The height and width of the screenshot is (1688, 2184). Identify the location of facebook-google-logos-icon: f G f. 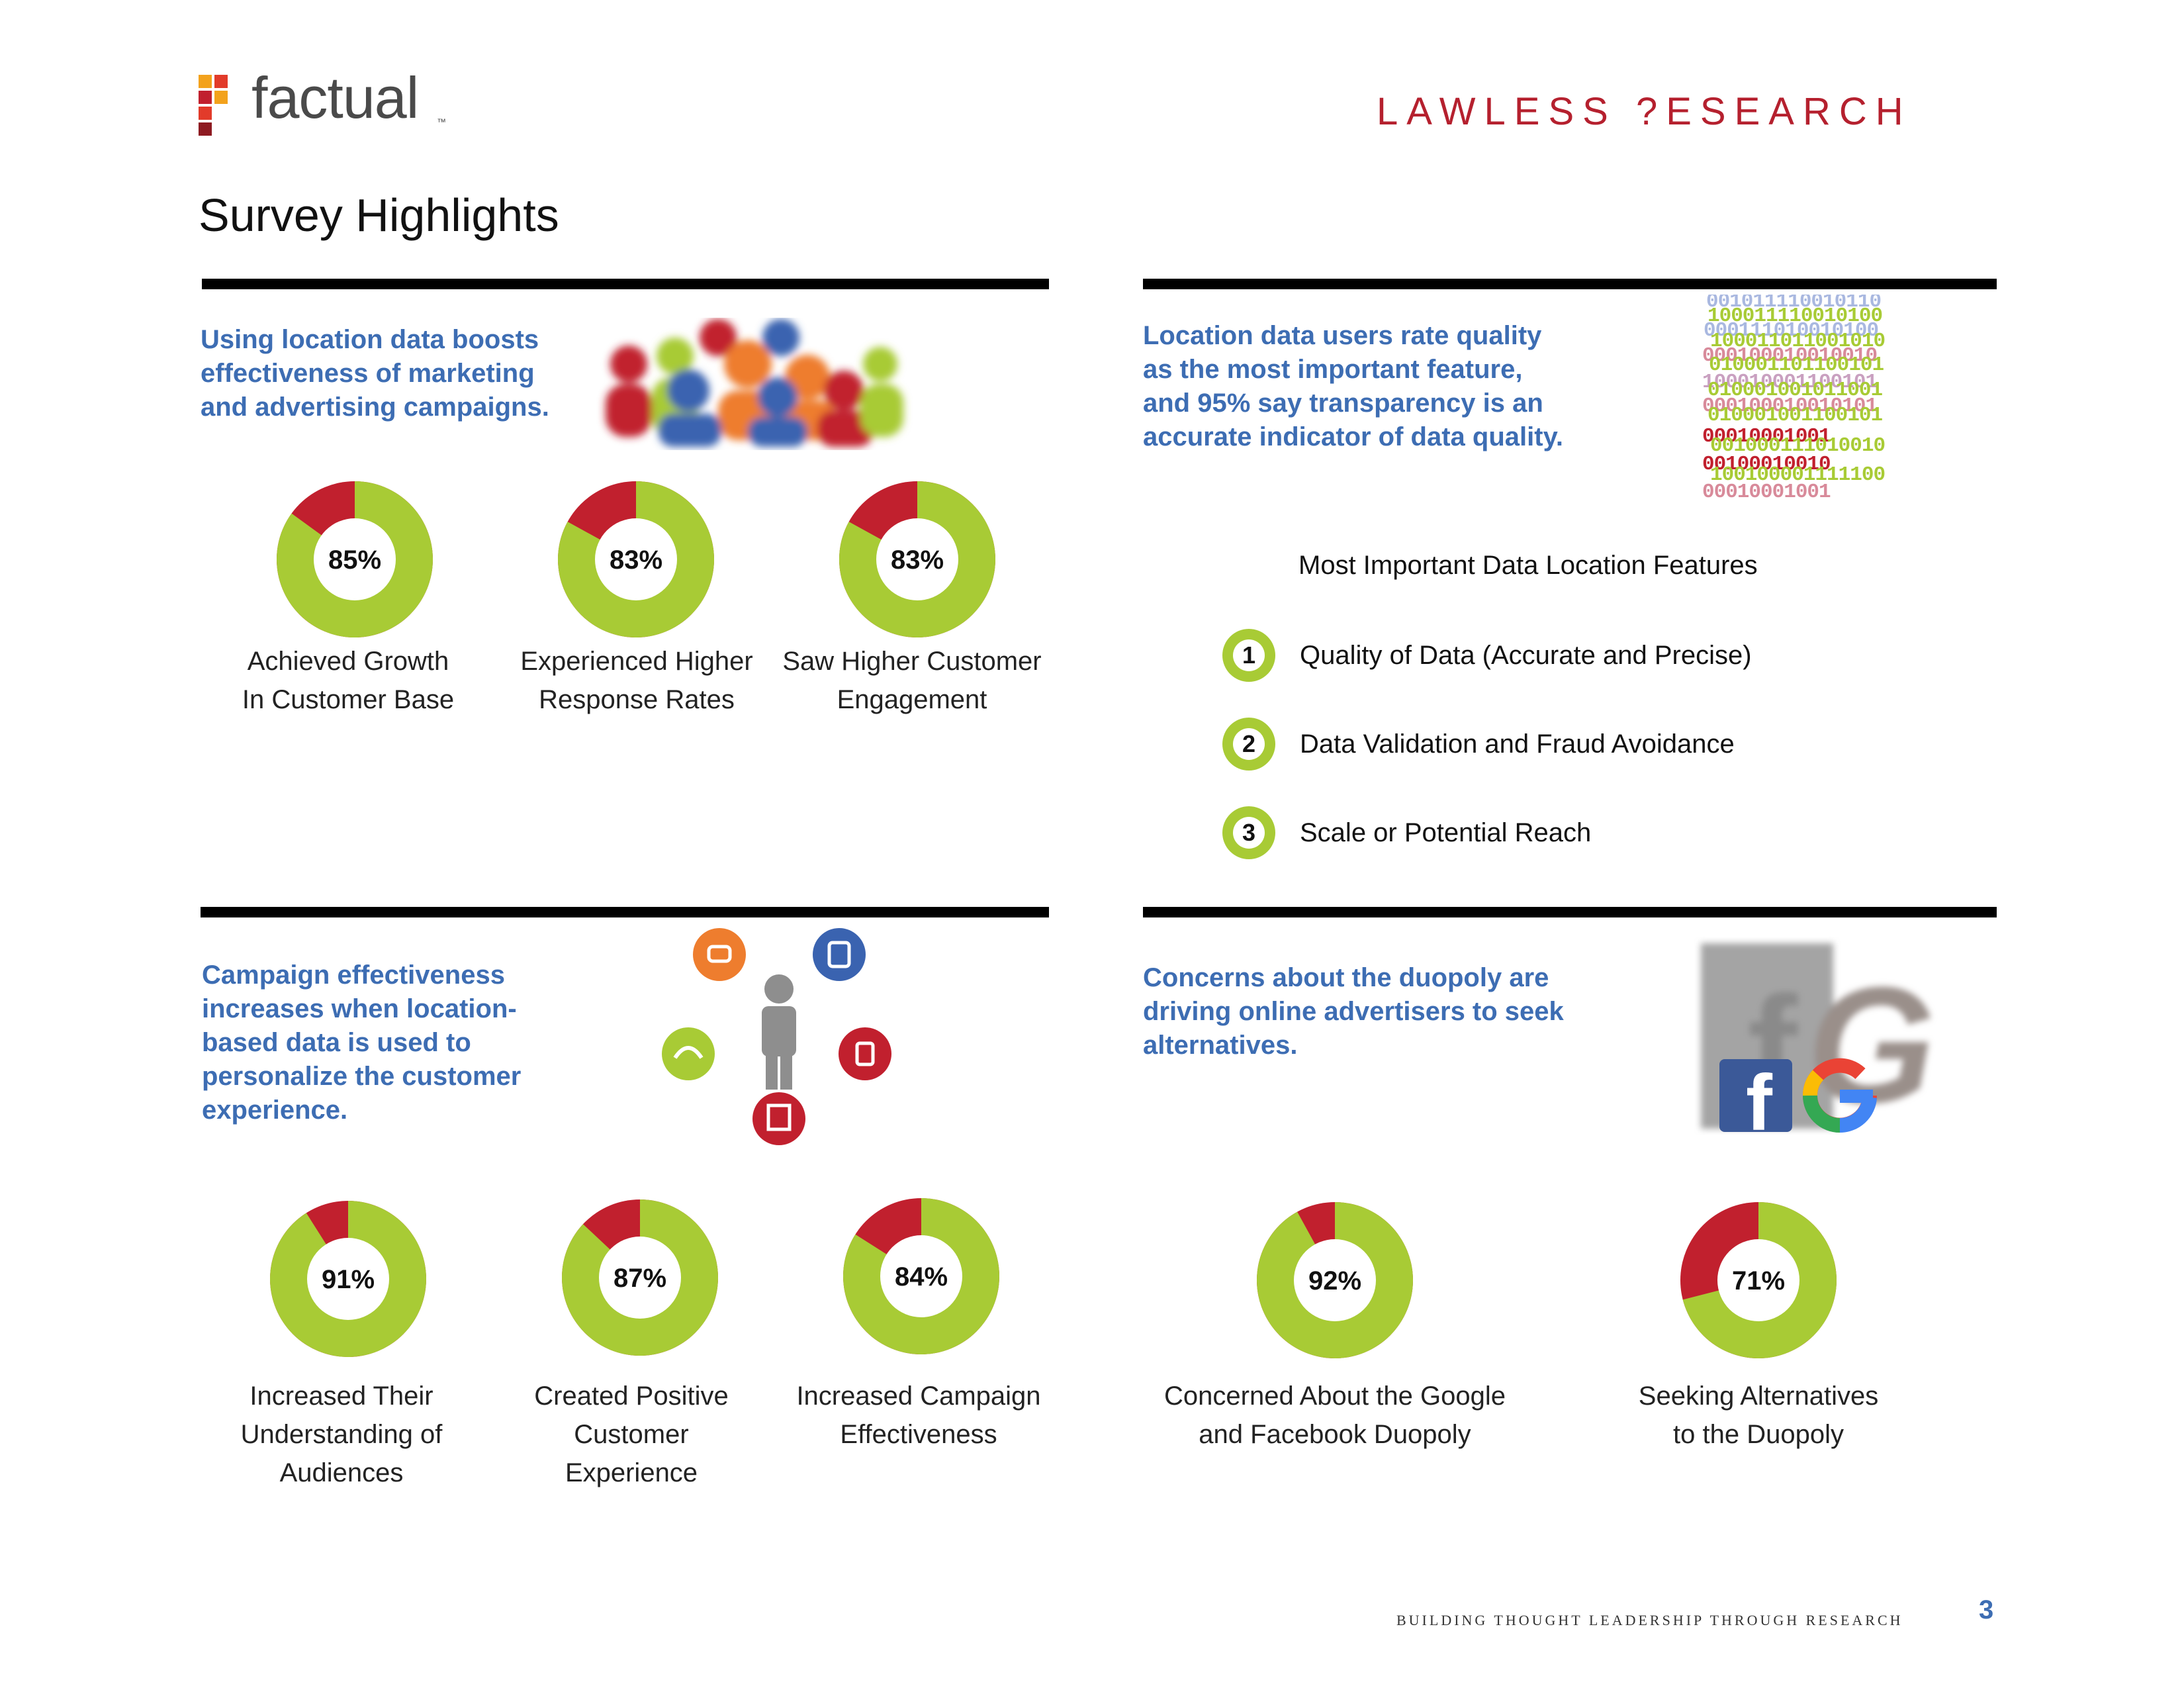
(1820, 1042).